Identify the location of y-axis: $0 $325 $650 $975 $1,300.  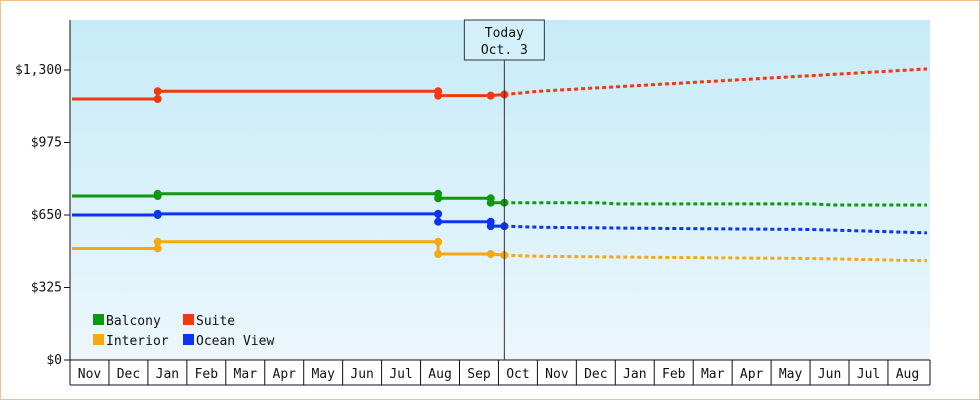
(43, 202).